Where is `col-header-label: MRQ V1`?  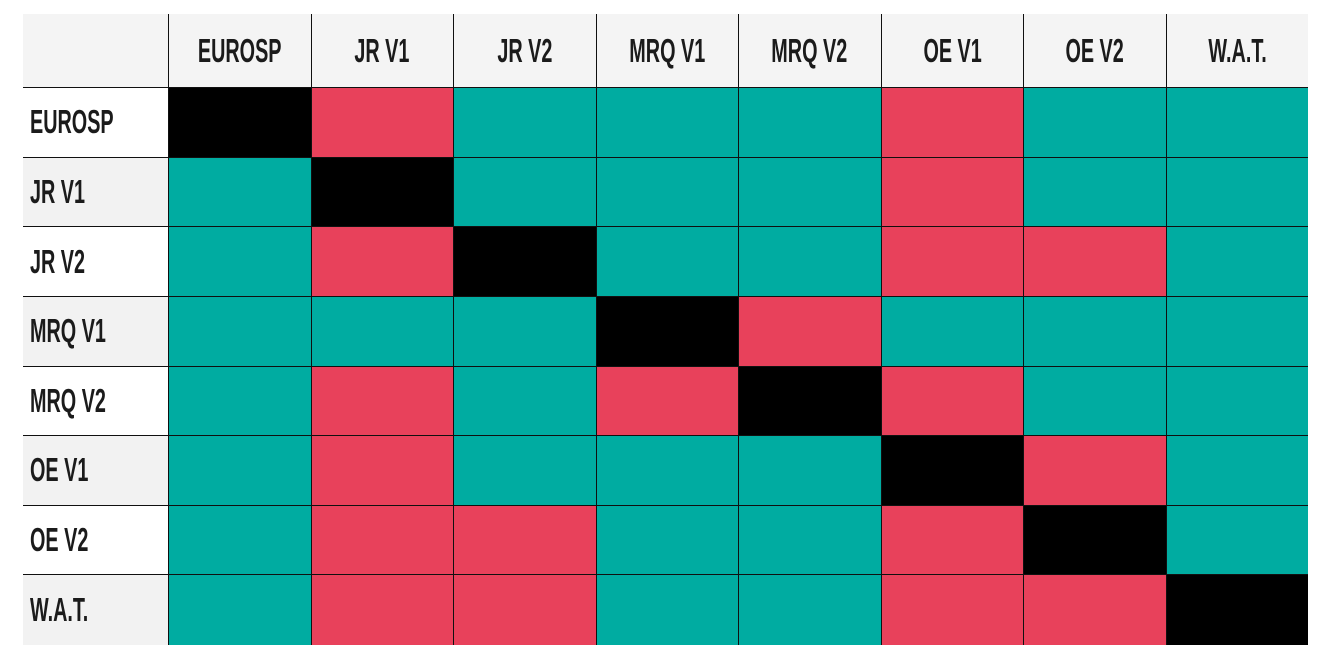 col-header-label: MRQ V1 is located at coordinates (667, 50).